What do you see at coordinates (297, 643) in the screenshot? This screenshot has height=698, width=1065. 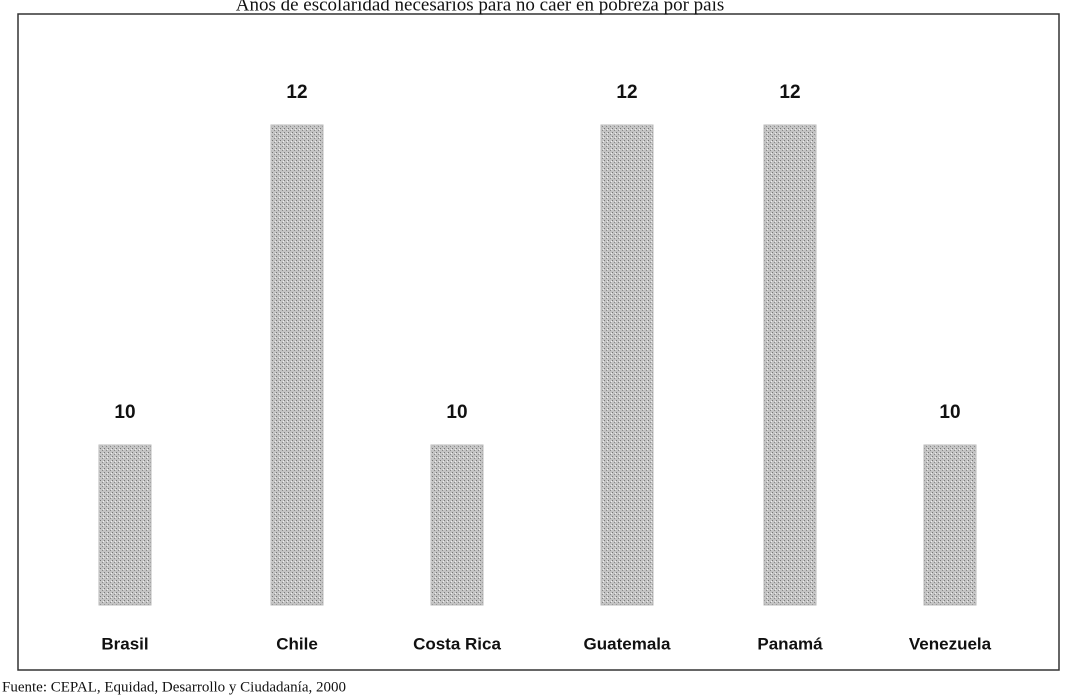 I see `x-tick-label: Chile` at bounding box center [297, 643].